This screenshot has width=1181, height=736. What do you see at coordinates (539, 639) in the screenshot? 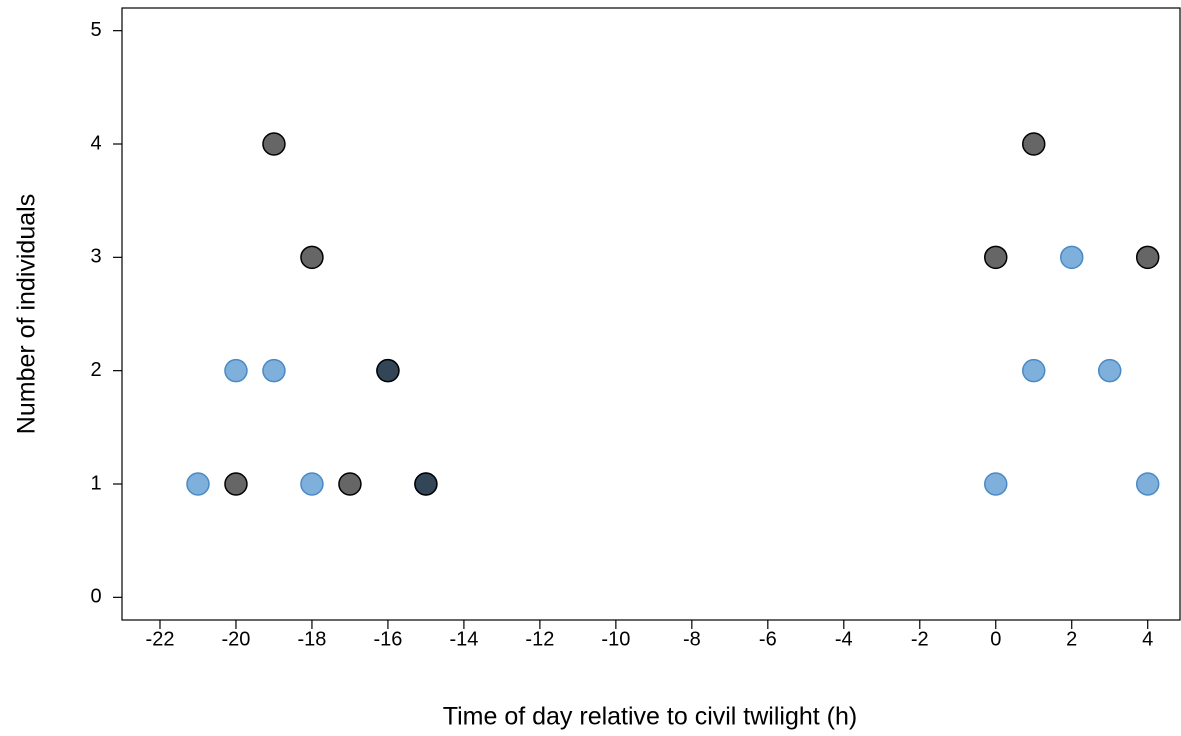
I see `x-tick-label: -12` at bounding box center [539, 639].